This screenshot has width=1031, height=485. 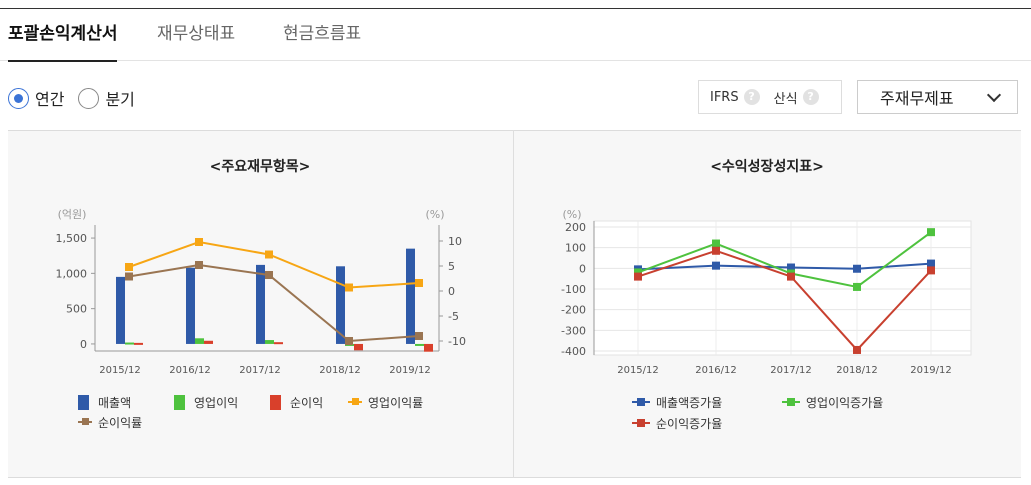 I want to click on legend-label: 영업이익률, so click(x=395, y=403).